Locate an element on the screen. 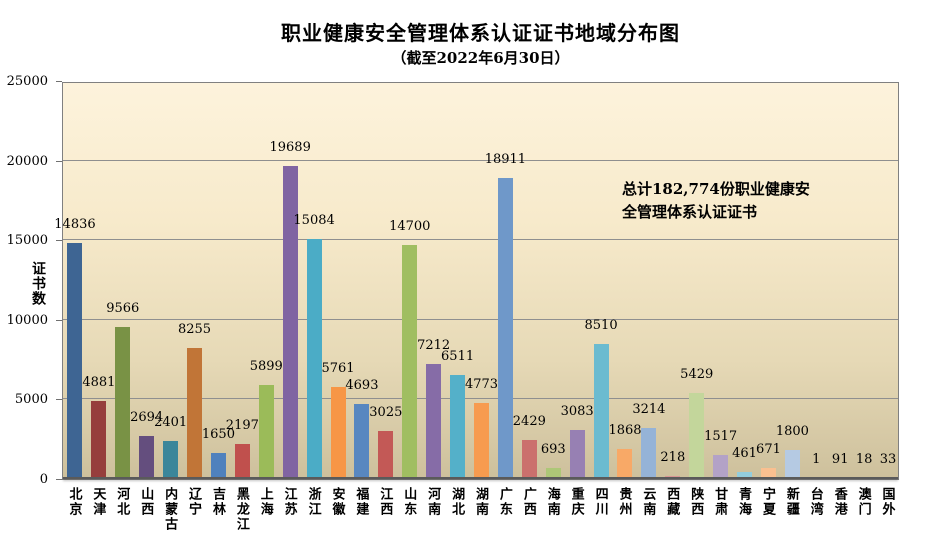  category-label: 澳门 is located at coordinates (863, 502).